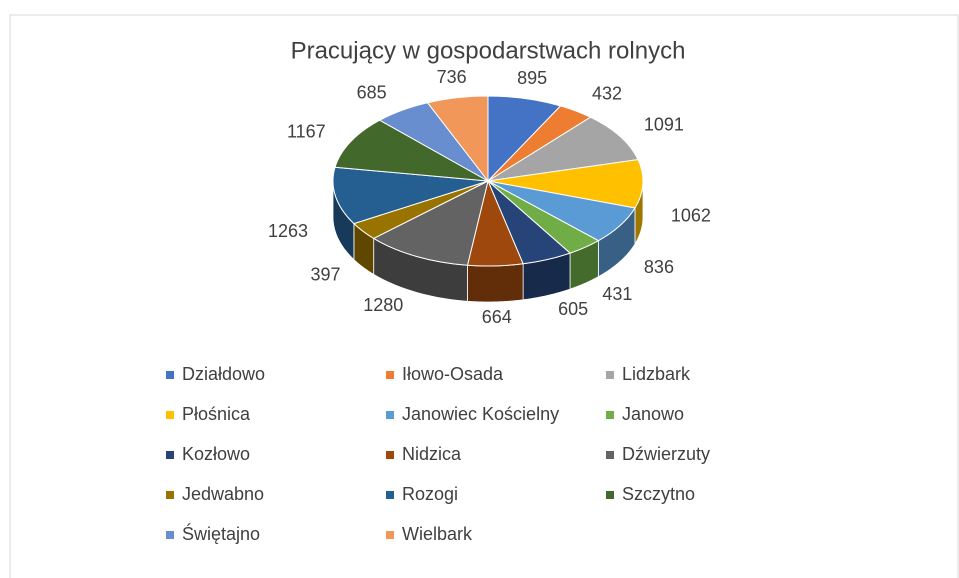 The image size is (959, 578). What do you see at coordinates (497, 317) in the screenshot?
I see `data-label: 664` at bounding box center [497, 317].